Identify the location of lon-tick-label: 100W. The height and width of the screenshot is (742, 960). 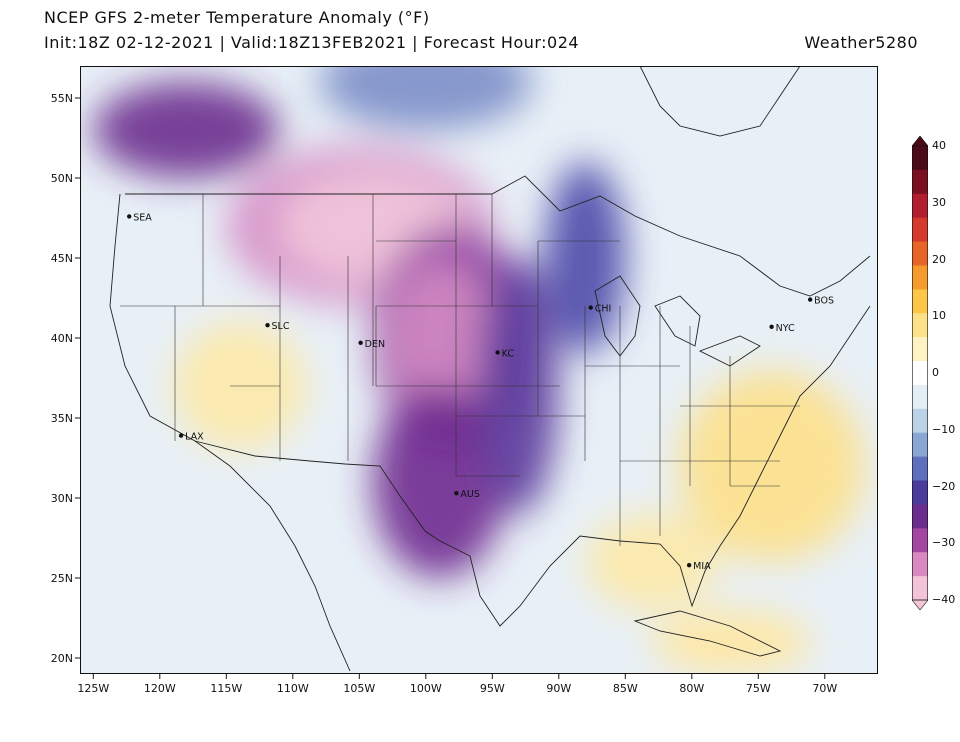
(426, 688).